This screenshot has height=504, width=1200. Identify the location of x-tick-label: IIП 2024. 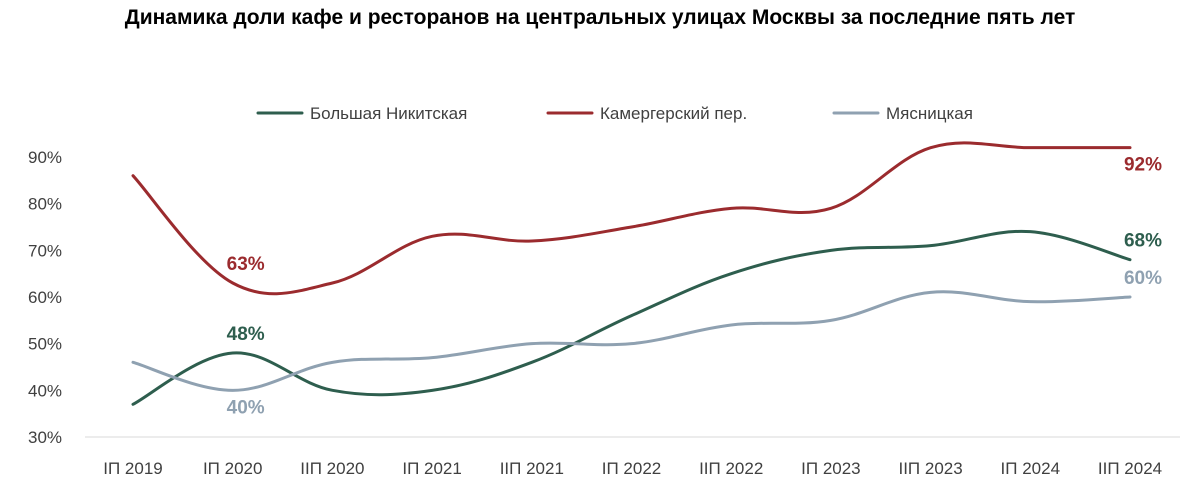
(1130, 468).